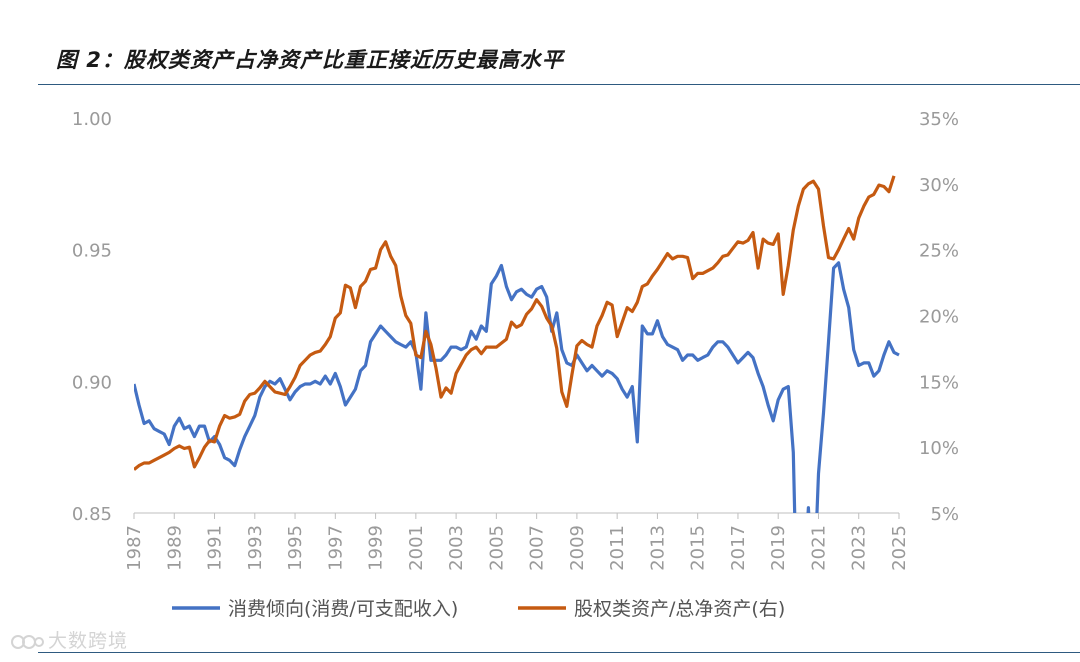  Describe the element at coordinates (456, 548) in the screenshot. I see `x-tick-label: 2003` at that location.